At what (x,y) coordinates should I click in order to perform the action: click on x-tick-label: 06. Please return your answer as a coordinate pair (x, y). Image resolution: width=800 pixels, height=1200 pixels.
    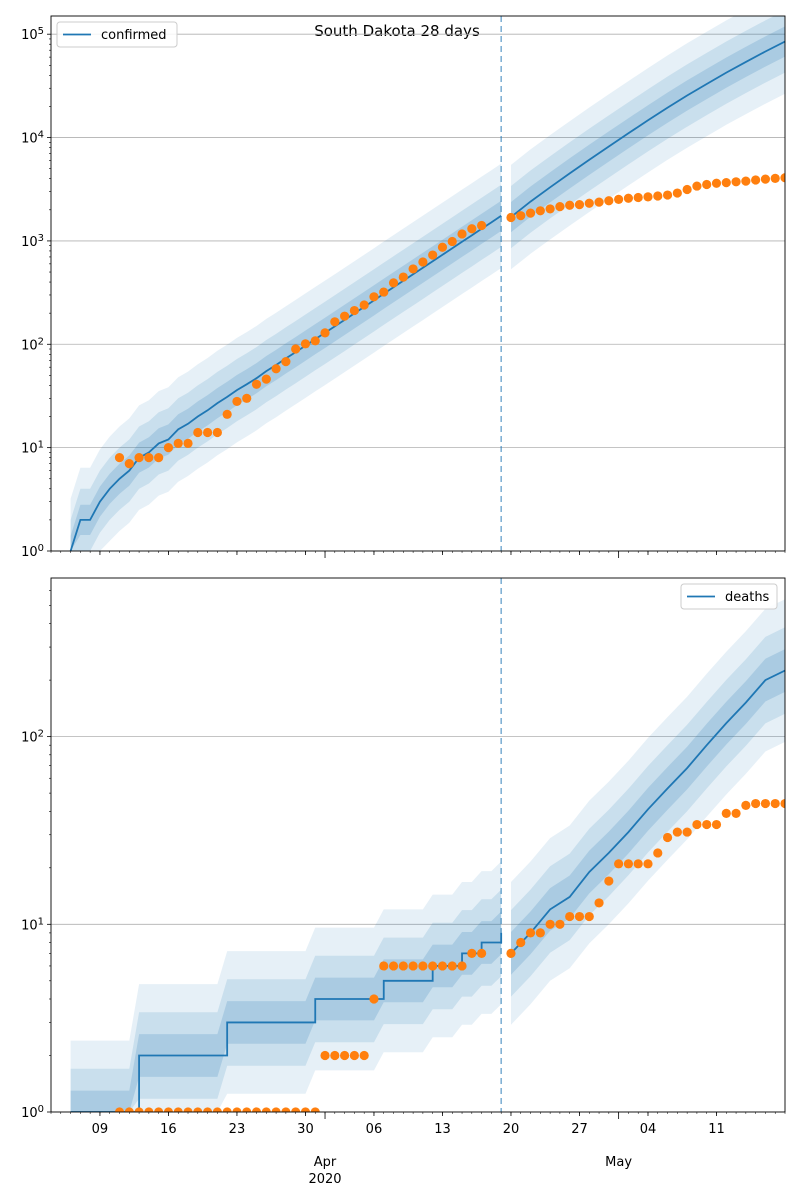
    Looking at the image, I should click on (374, 1129).